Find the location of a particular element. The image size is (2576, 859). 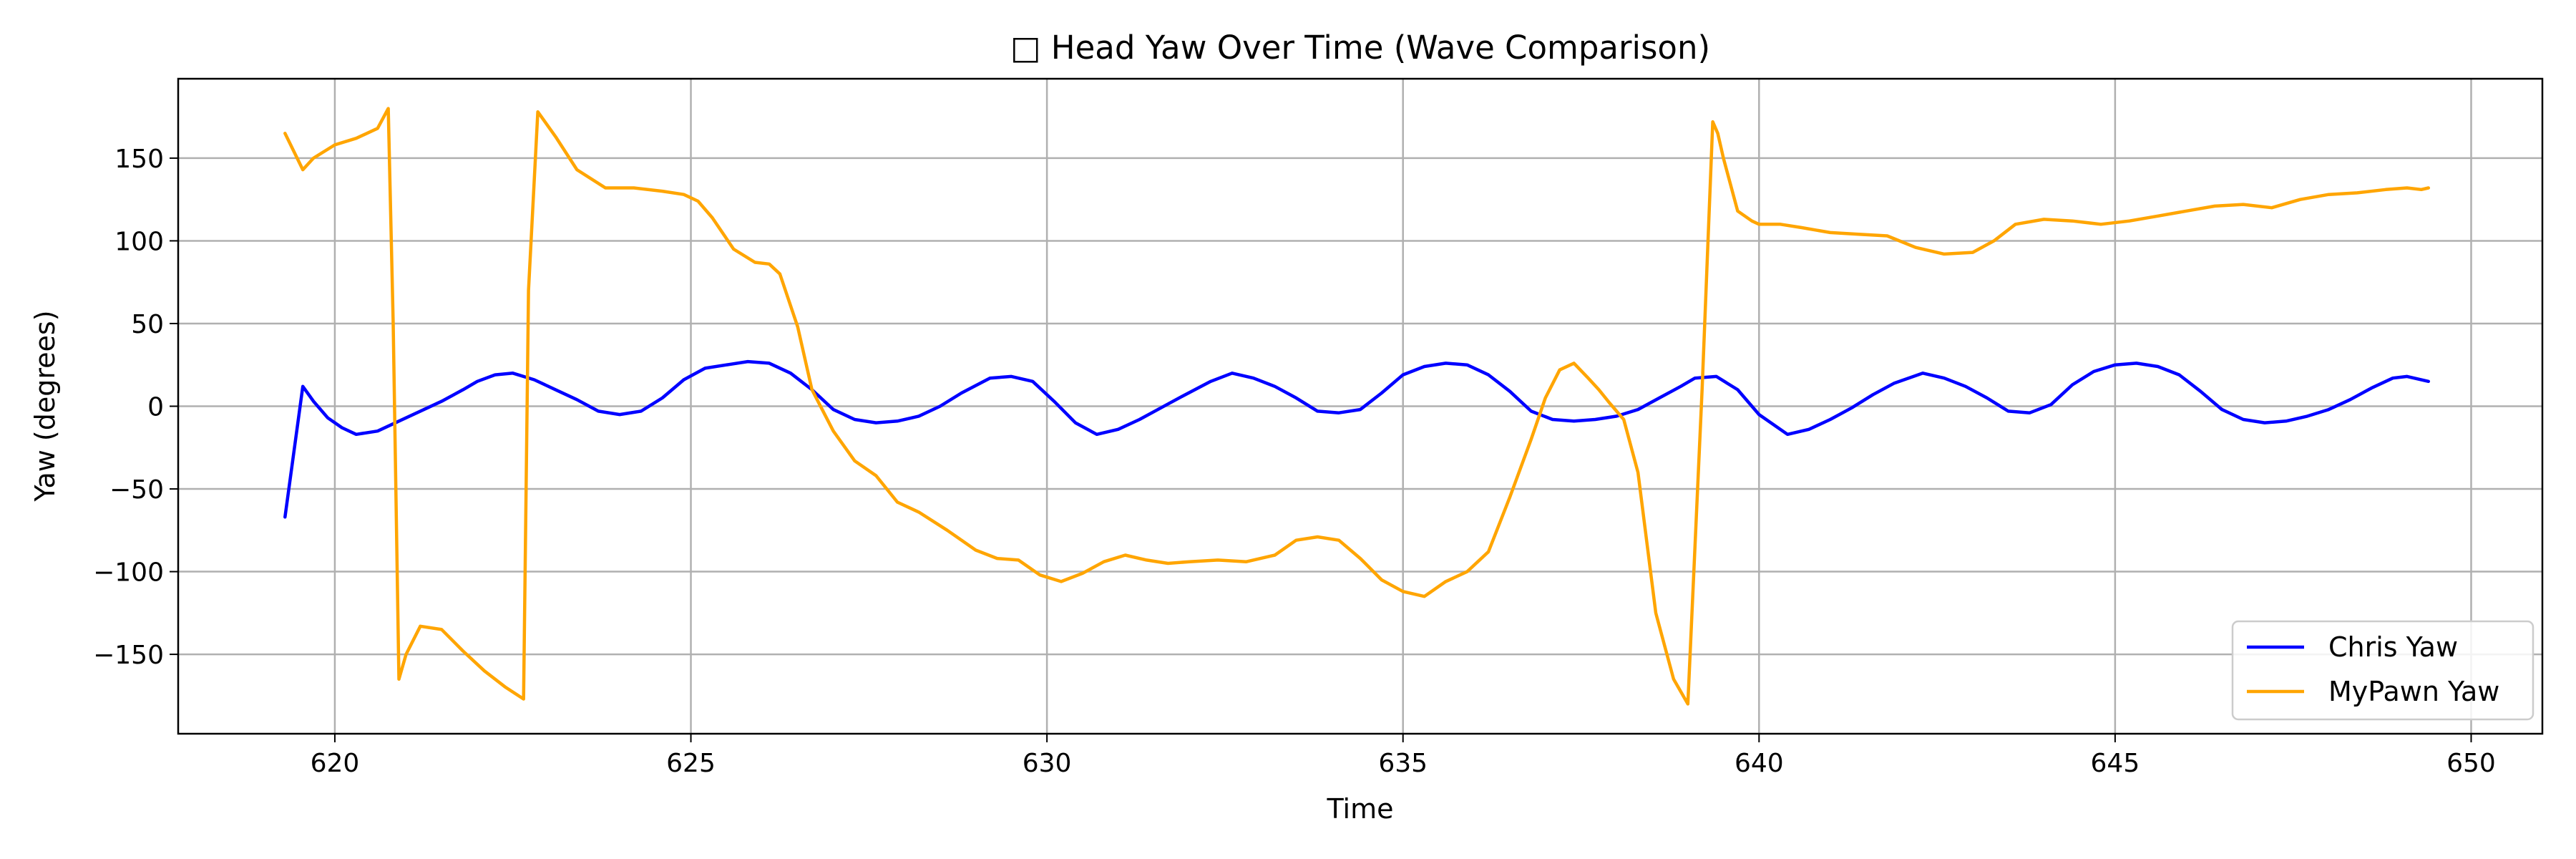

legend-box is located at coordinates (2382, 670).